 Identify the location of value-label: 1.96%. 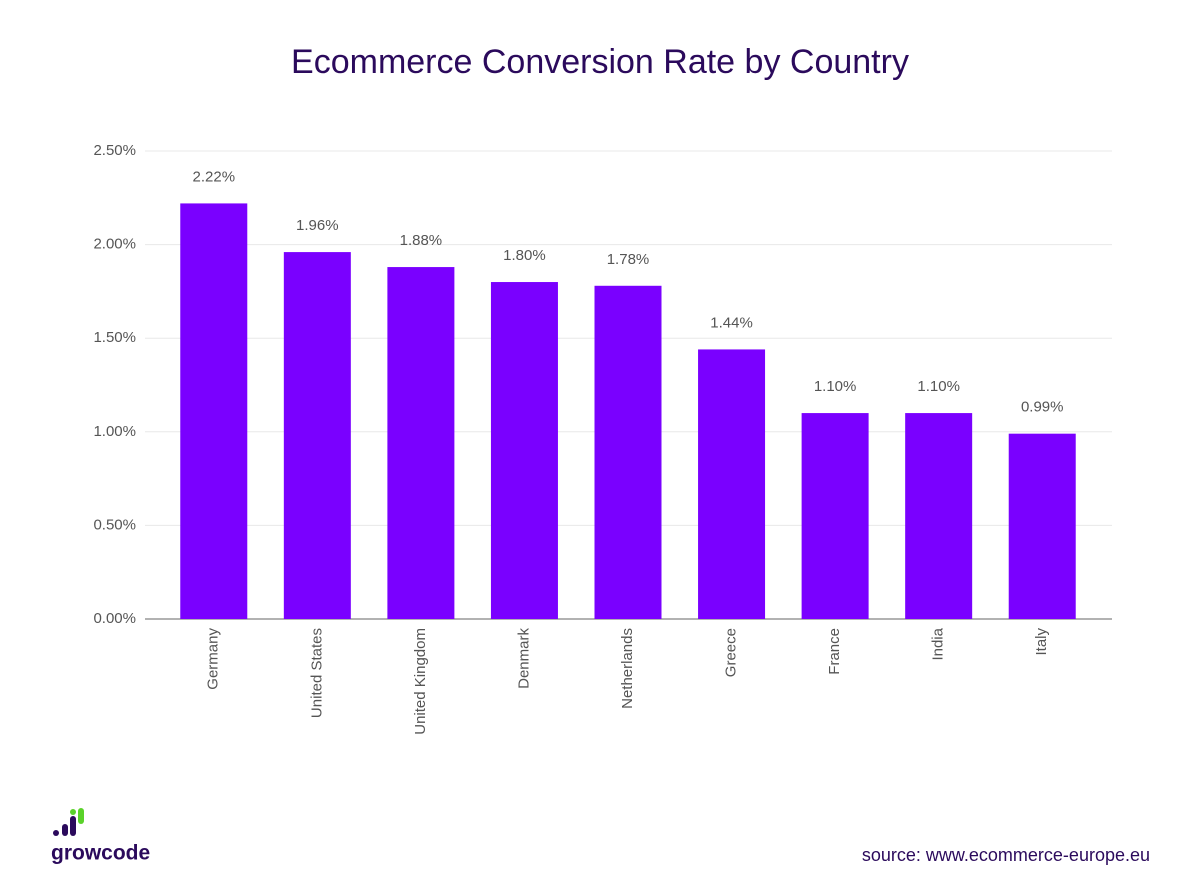
(317, 225).